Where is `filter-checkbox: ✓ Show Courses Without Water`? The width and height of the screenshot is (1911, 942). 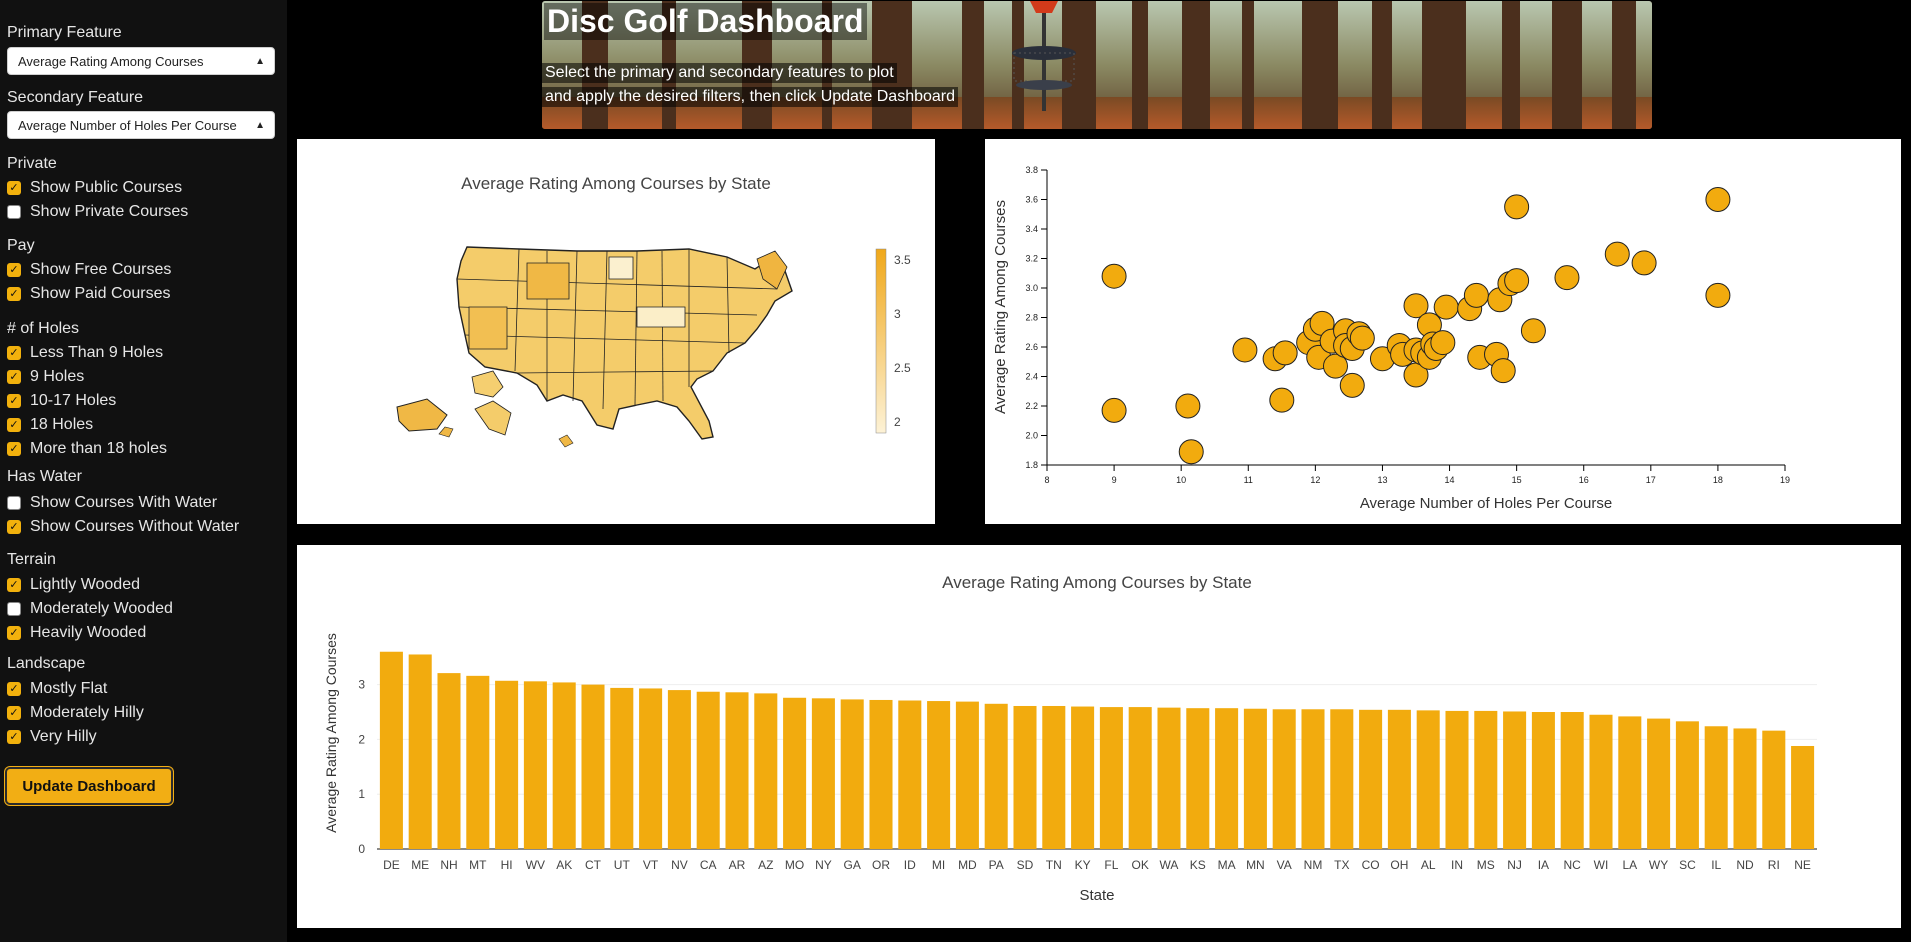
filter-checkbox: ✓ Show Courses Without Water is located at coordinates (123, 527).